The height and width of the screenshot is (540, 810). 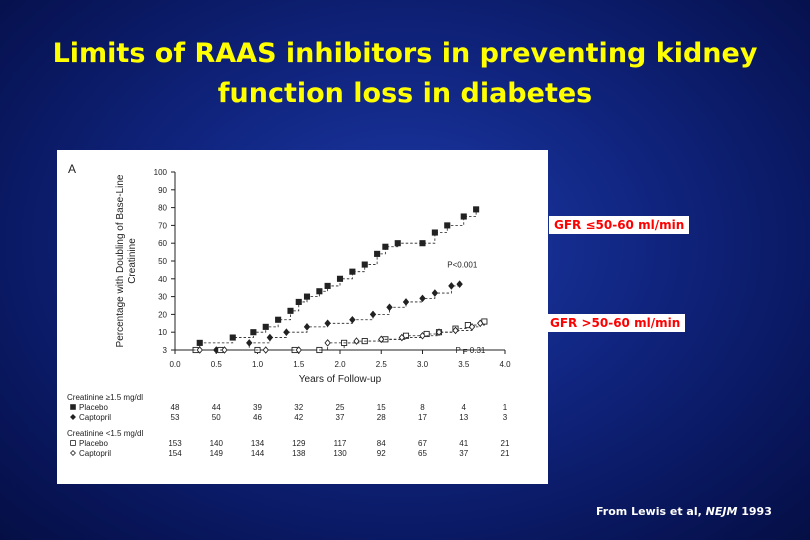 I want to click on risk-cell: 138, so click(x=299, y=453).